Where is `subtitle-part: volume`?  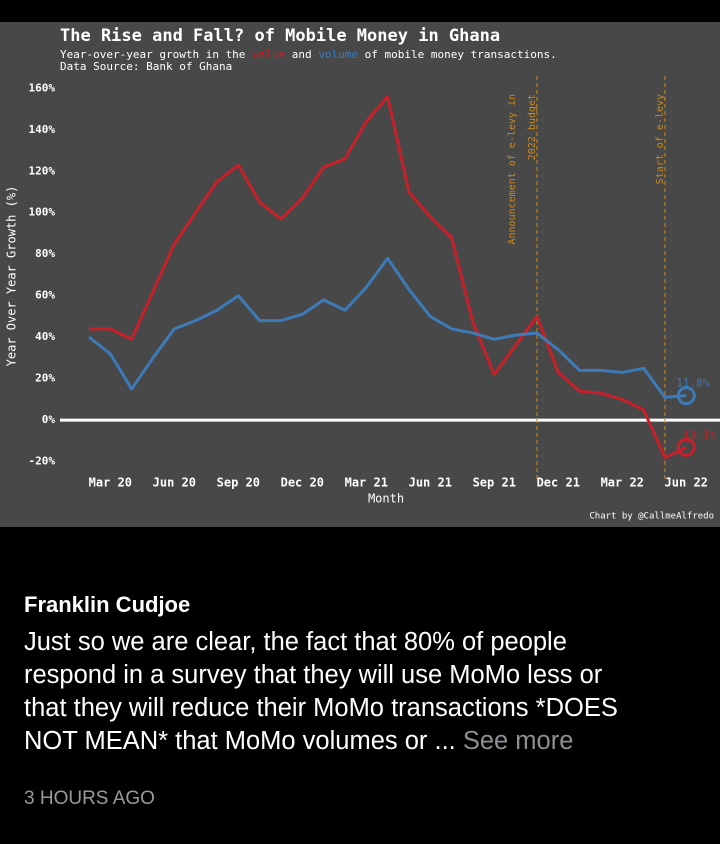 subtitle-part: volume is located at coordinates (338, 54).